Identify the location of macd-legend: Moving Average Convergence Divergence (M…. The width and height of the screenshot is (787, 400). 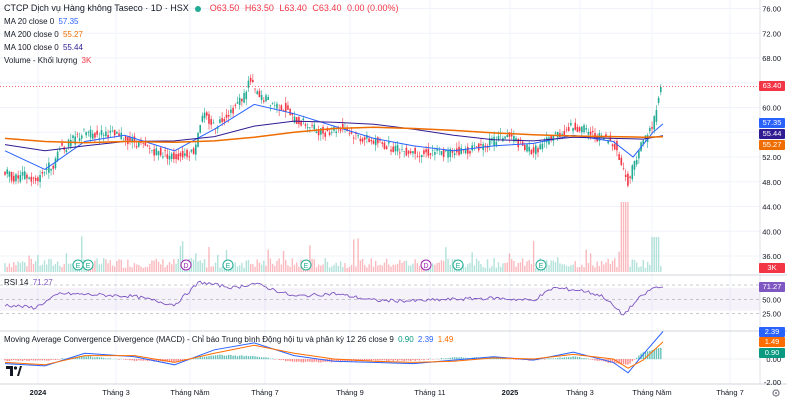
(228, 340).